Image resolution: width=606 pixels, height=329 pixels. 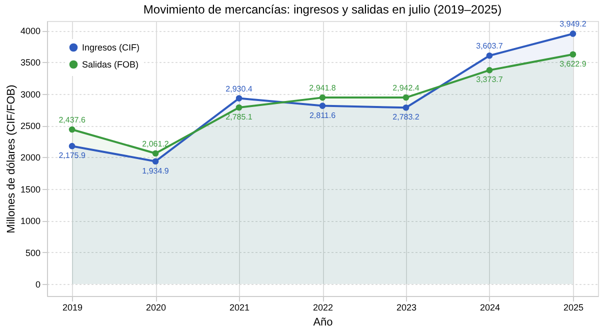 What do you see at coordinates (30, 94) in the screenshot?
I see `y-tick-label: 3000` at bounding box center [30, 94].